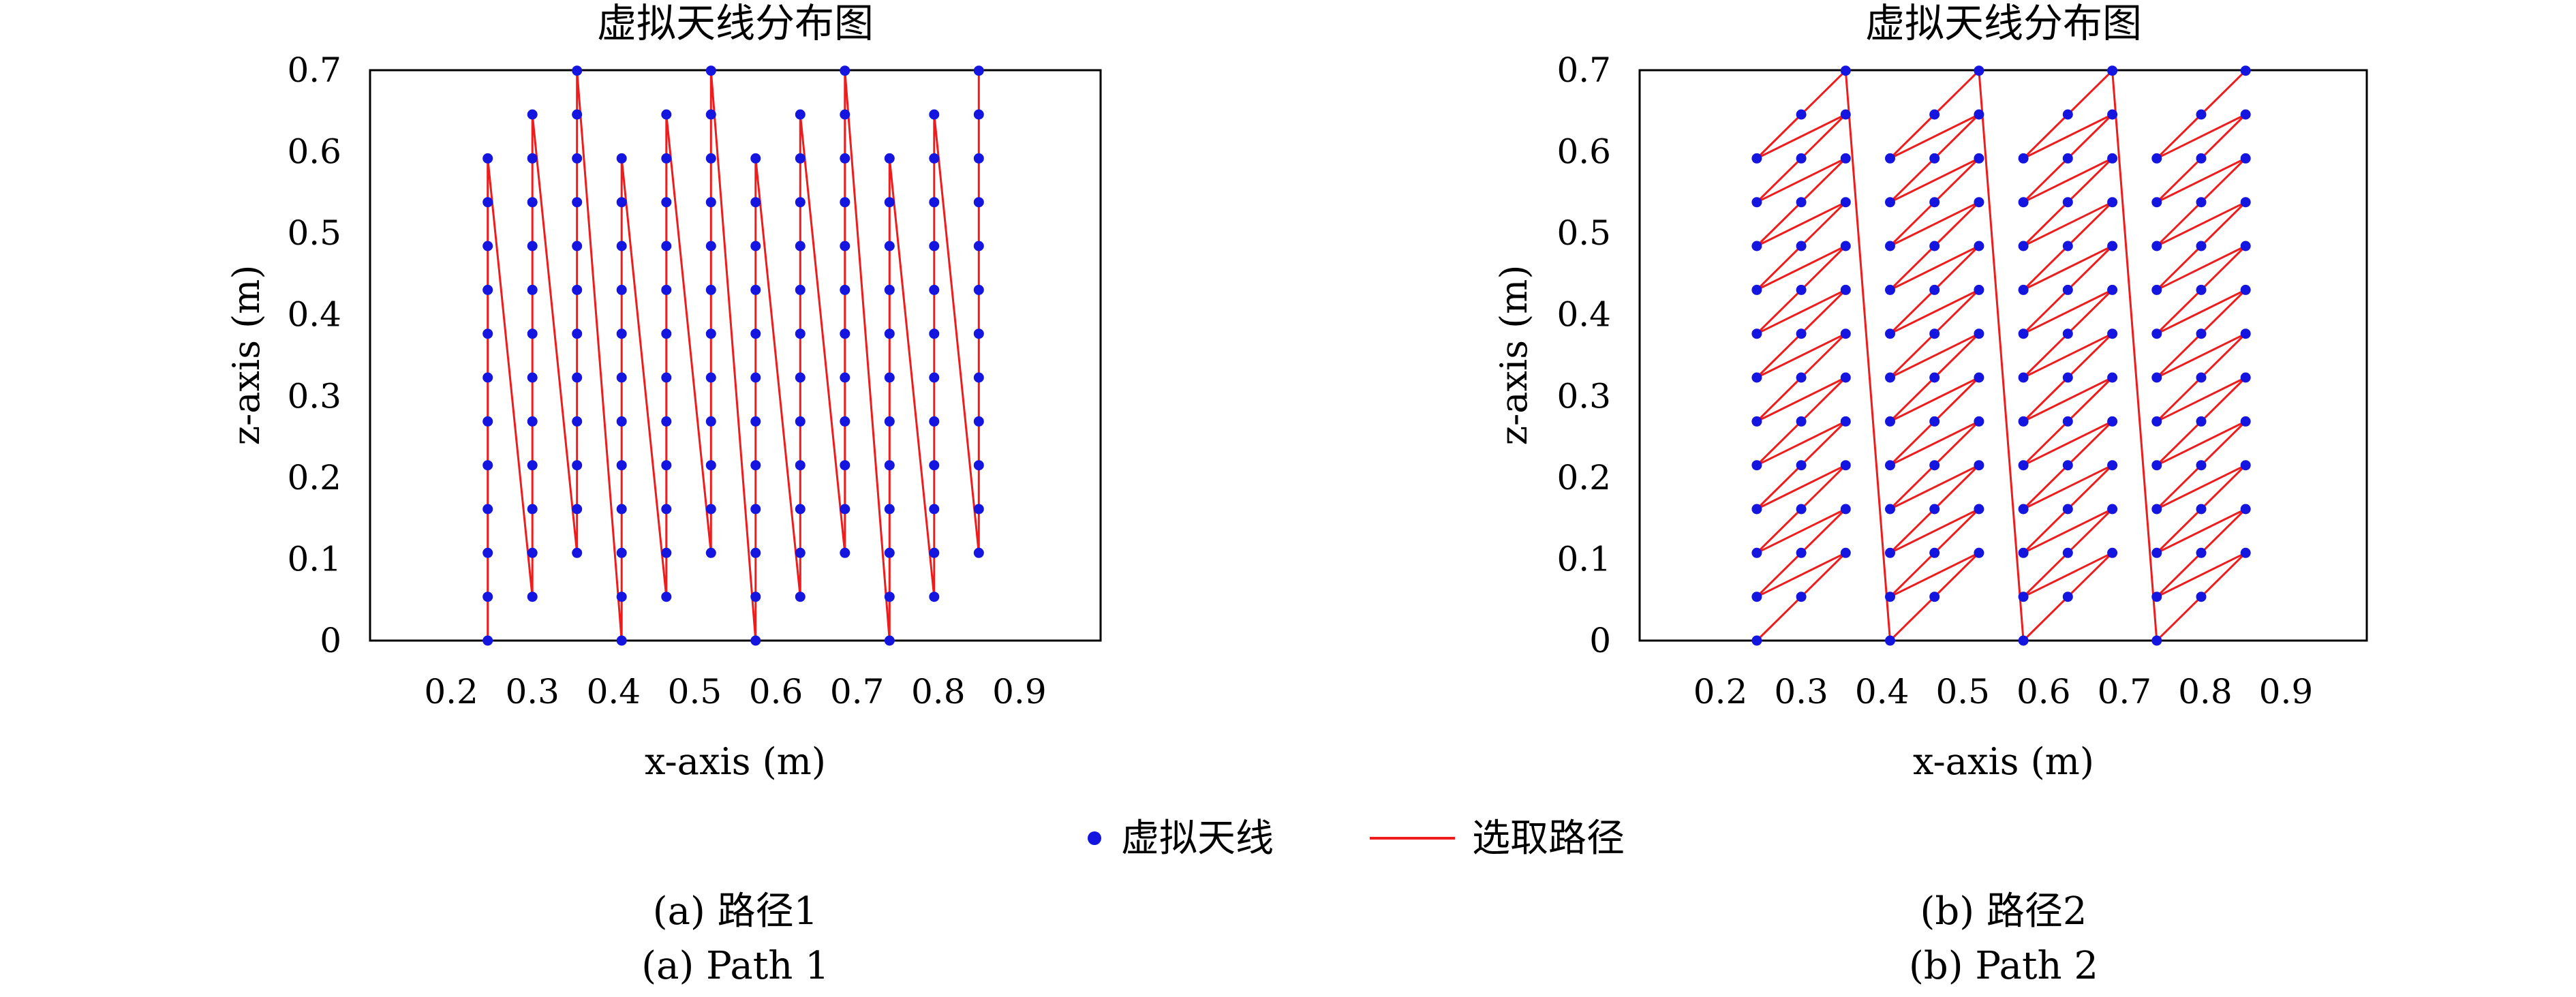 The image size is (2576, 997). I want to click on selected-path-lines, so click(2001, 356).